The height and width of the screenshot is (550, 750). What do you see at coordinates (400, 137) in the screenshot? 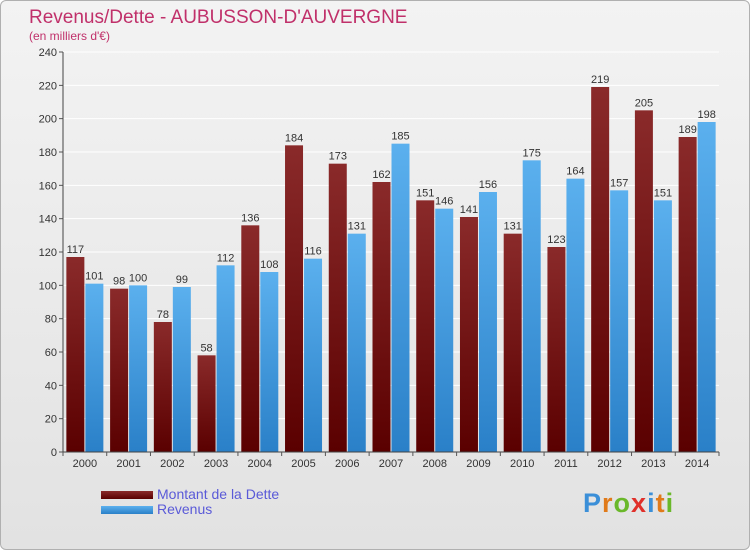
I see `data-label-revenus: 185` at bounding box center [400, 137].